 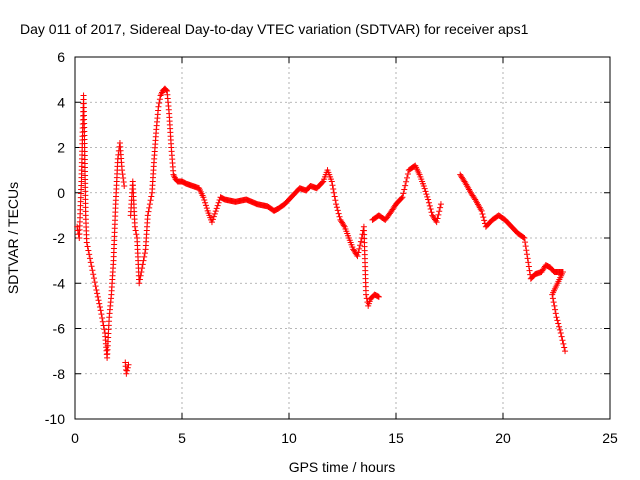 What do you see at coordinates (61, 57) in the screenshot?
I see `y-tick-label: 6` at bounding box center [61, 57].